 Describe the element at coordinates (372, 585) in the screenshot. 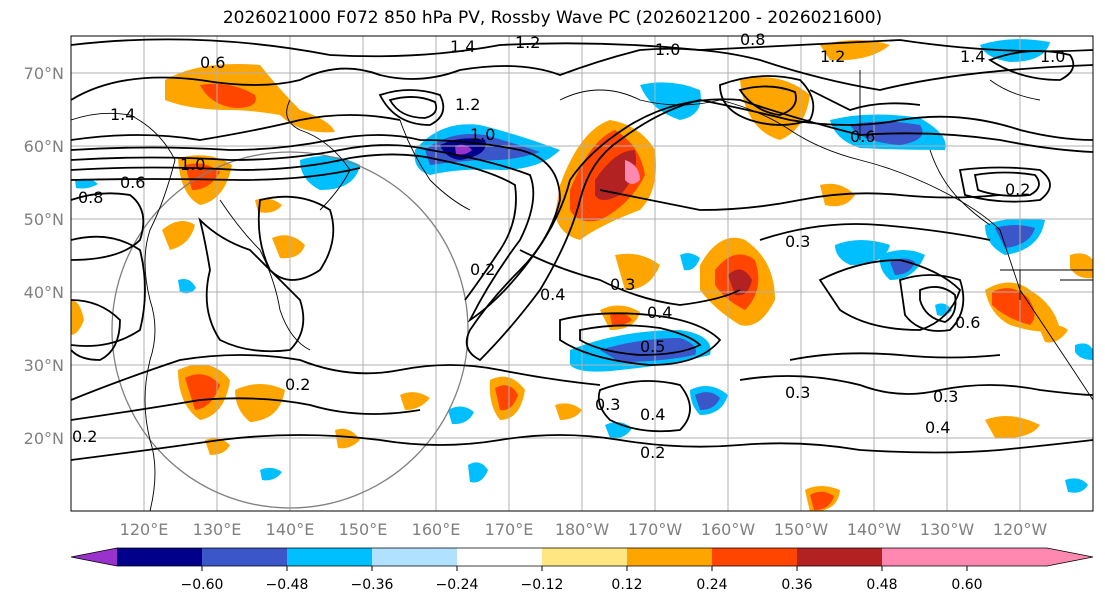

I see `colorbar-tick-label: −0.36` at that location.